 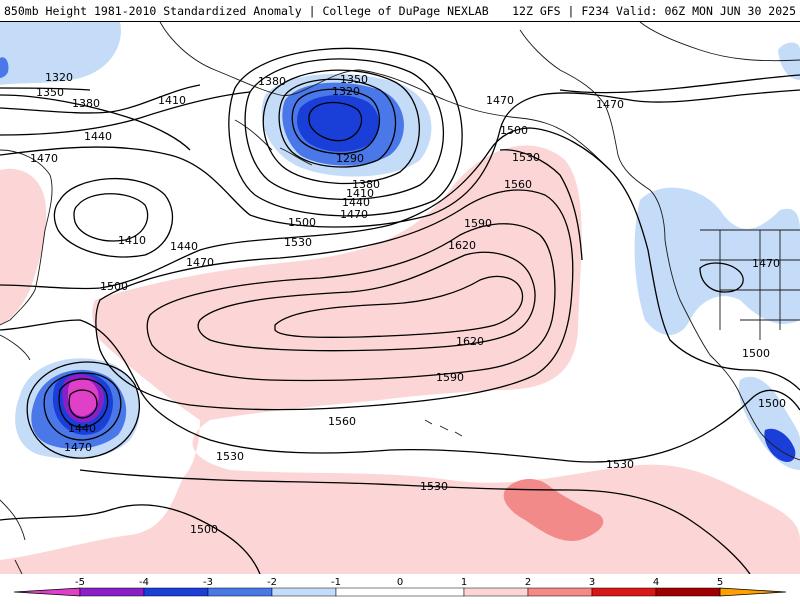 What do you see at coordinates (60, 53) in the screenshot?
I see `nw-corner-anomaly` at bounding box center [60, 53].